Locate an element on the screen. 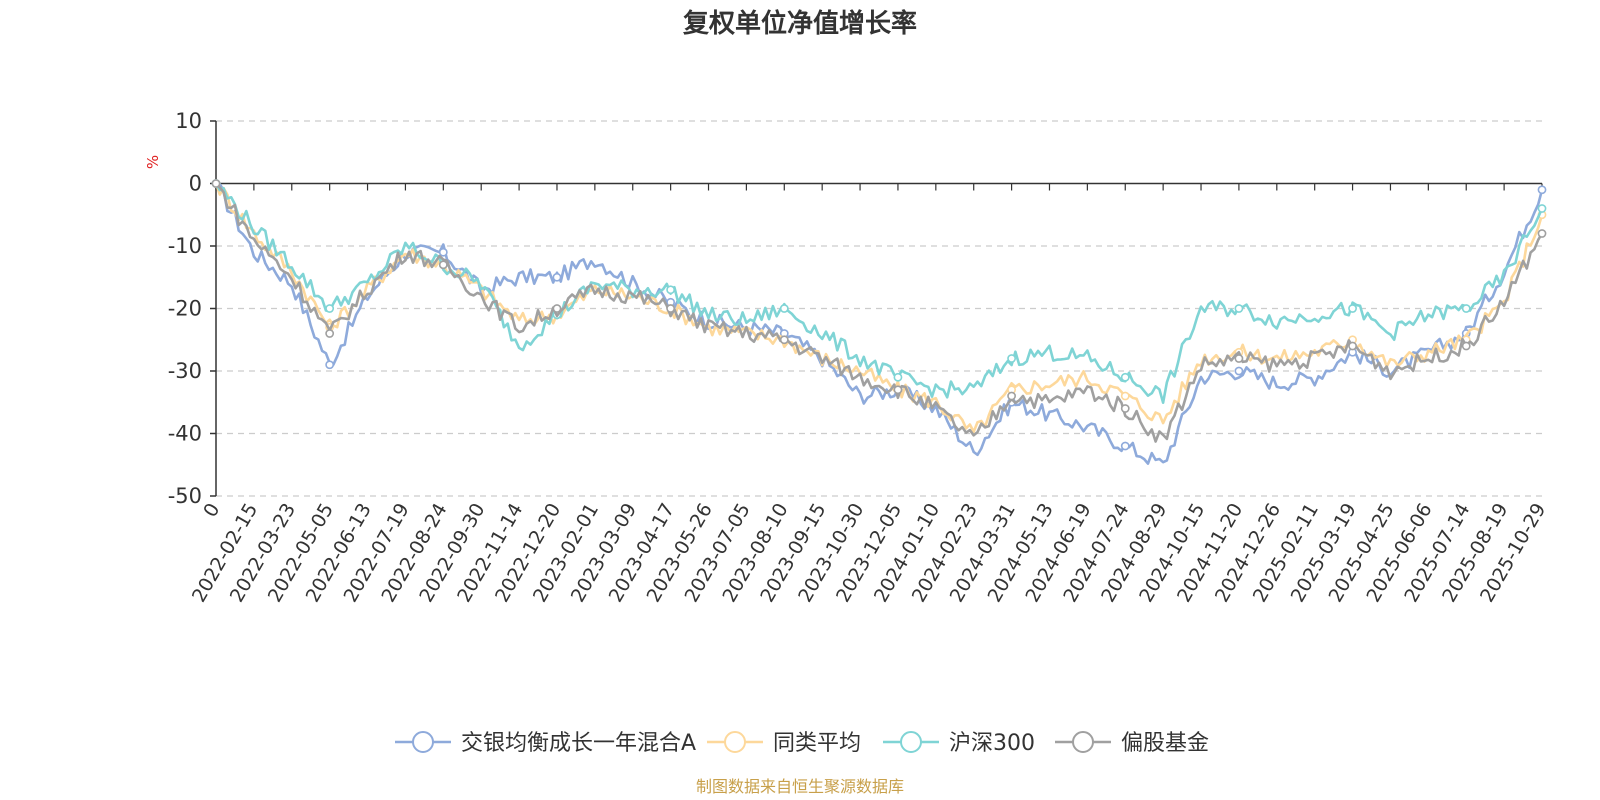 The width and height of the screenshot is (1600, 800). chart-title: 复权单位净值增长率 is located at coordinates (800, 23).